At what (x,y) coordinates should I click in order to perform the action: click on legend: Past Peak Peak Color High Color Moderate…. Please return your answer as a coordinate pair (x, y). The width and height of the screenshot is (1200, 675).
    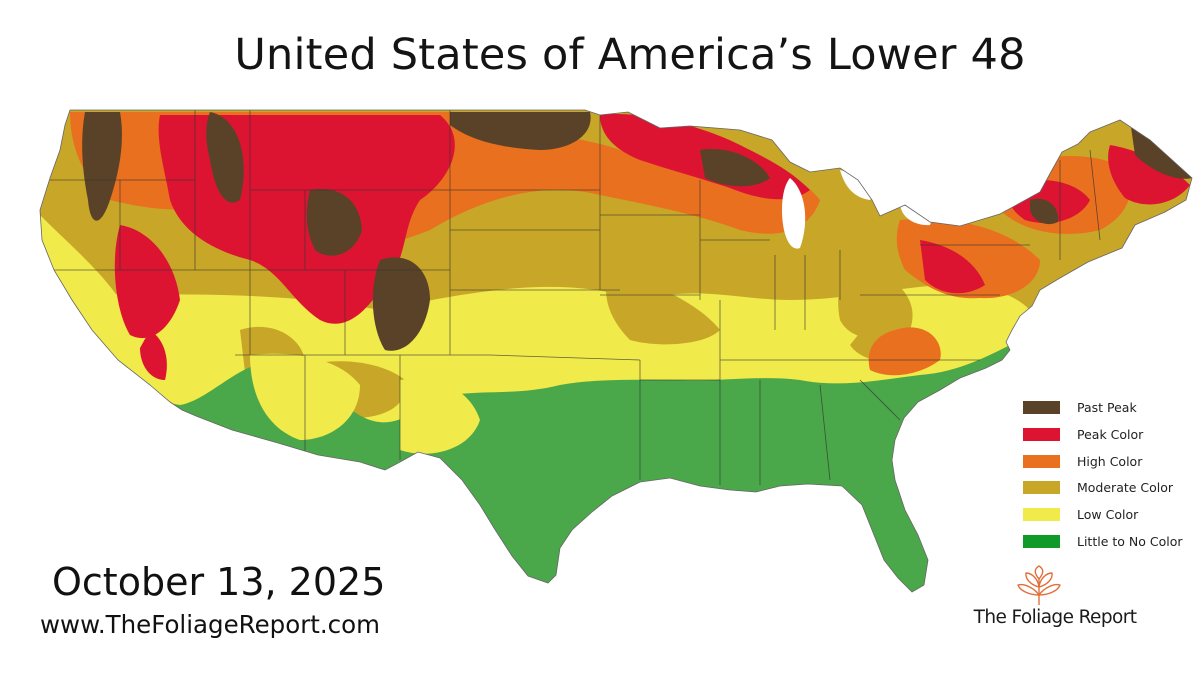
    Looking at the image, I should click on (1111, 478).